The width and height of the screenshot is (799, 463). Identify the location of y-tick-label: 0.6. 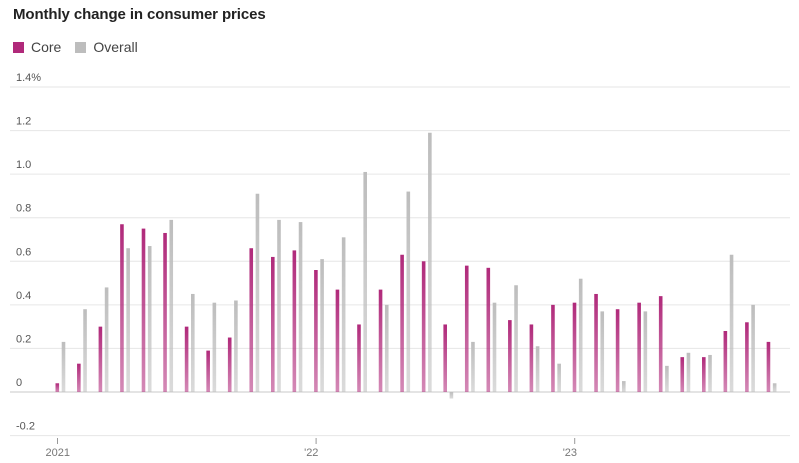
(23, 252).